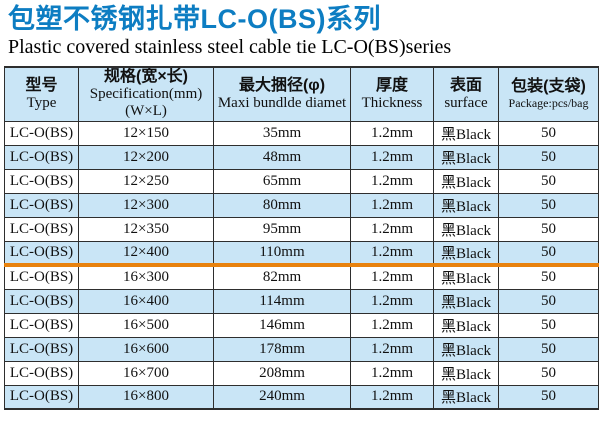 Image resolution: width=600 pixels, height=432 pixels. What do you see at coordinates (282, 205) in the screenshot?
I see `cell-diameter: 80mm` at bounding box center [282, 205].